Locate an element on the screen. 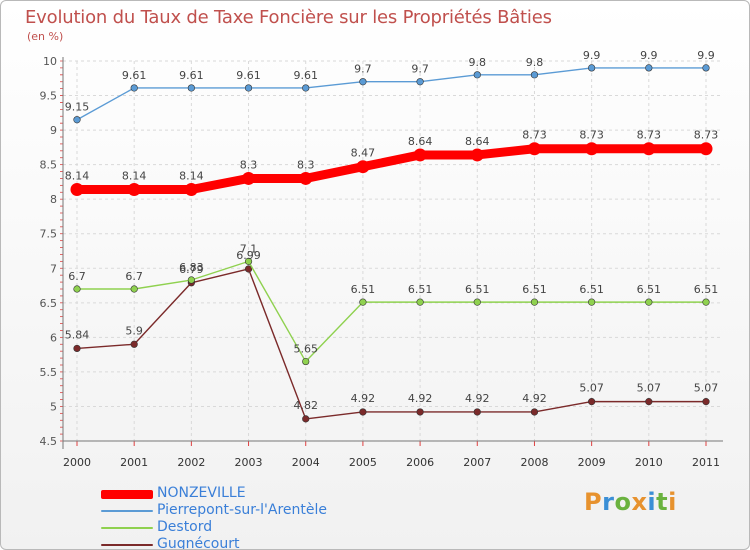 The height and width of the screenshot is (550, 750). data-label: 4.82 is located at coordinates (305, 405).